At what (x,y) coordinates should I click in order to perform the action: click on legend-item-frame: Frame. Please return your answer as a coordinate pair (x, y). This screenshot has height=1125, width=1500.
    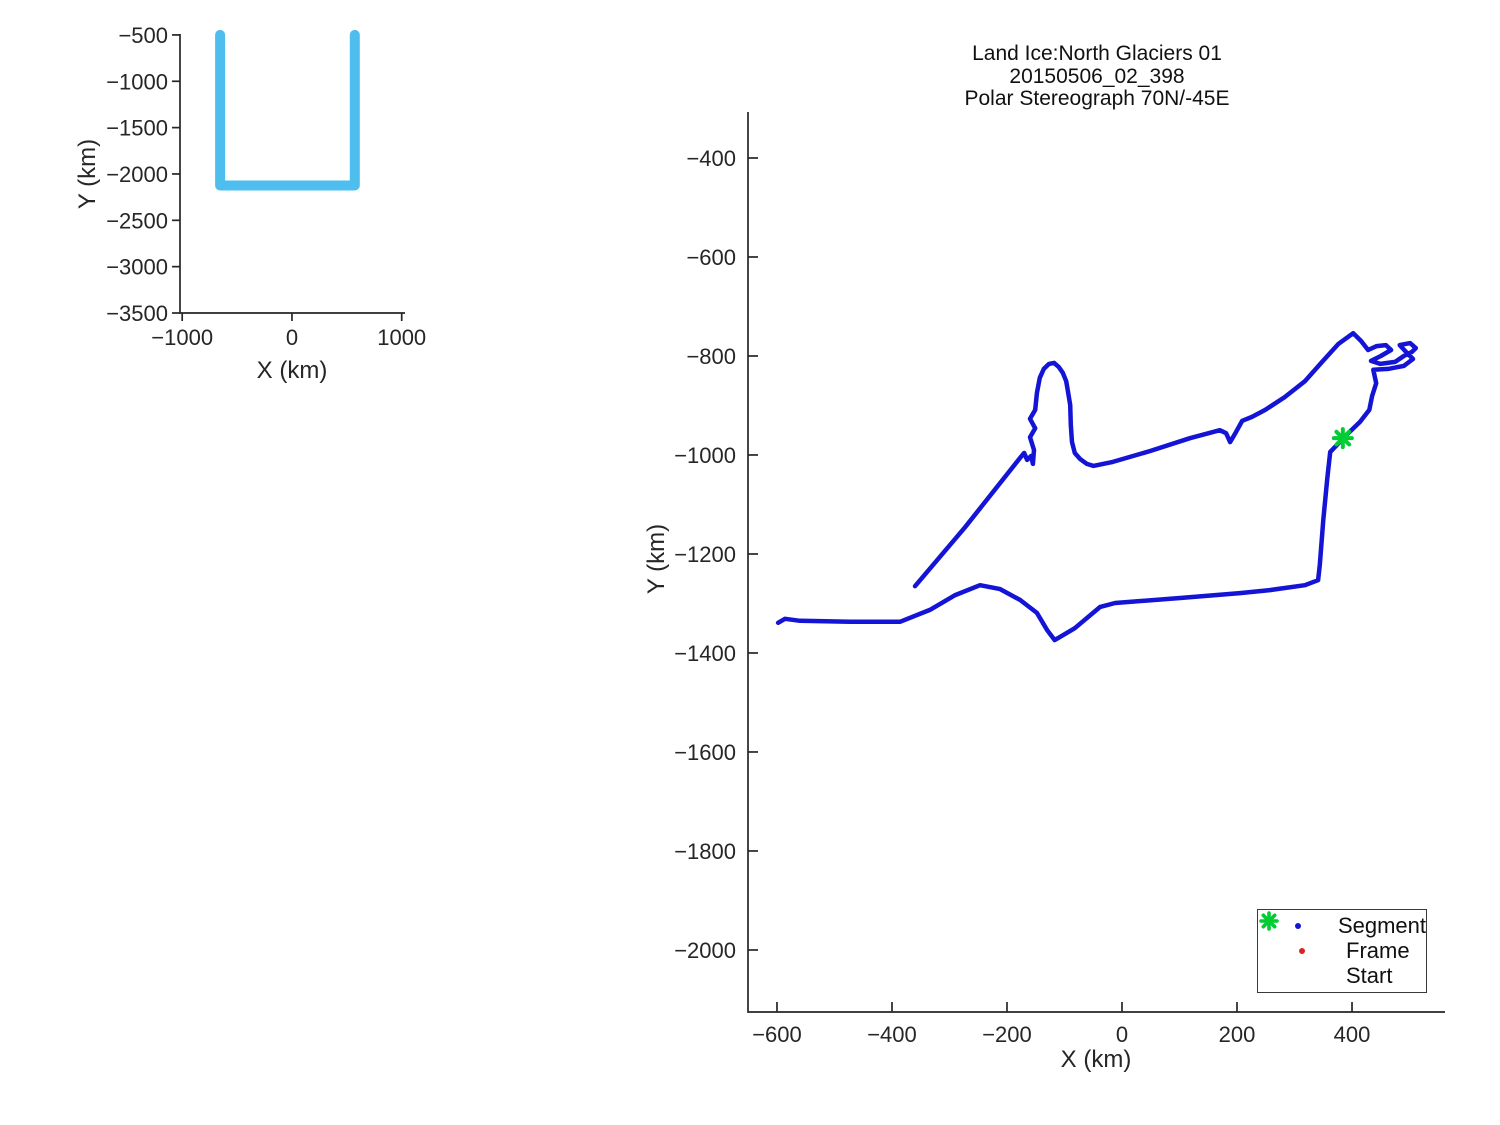
    Looking at the image, I should click on (1342, 950).